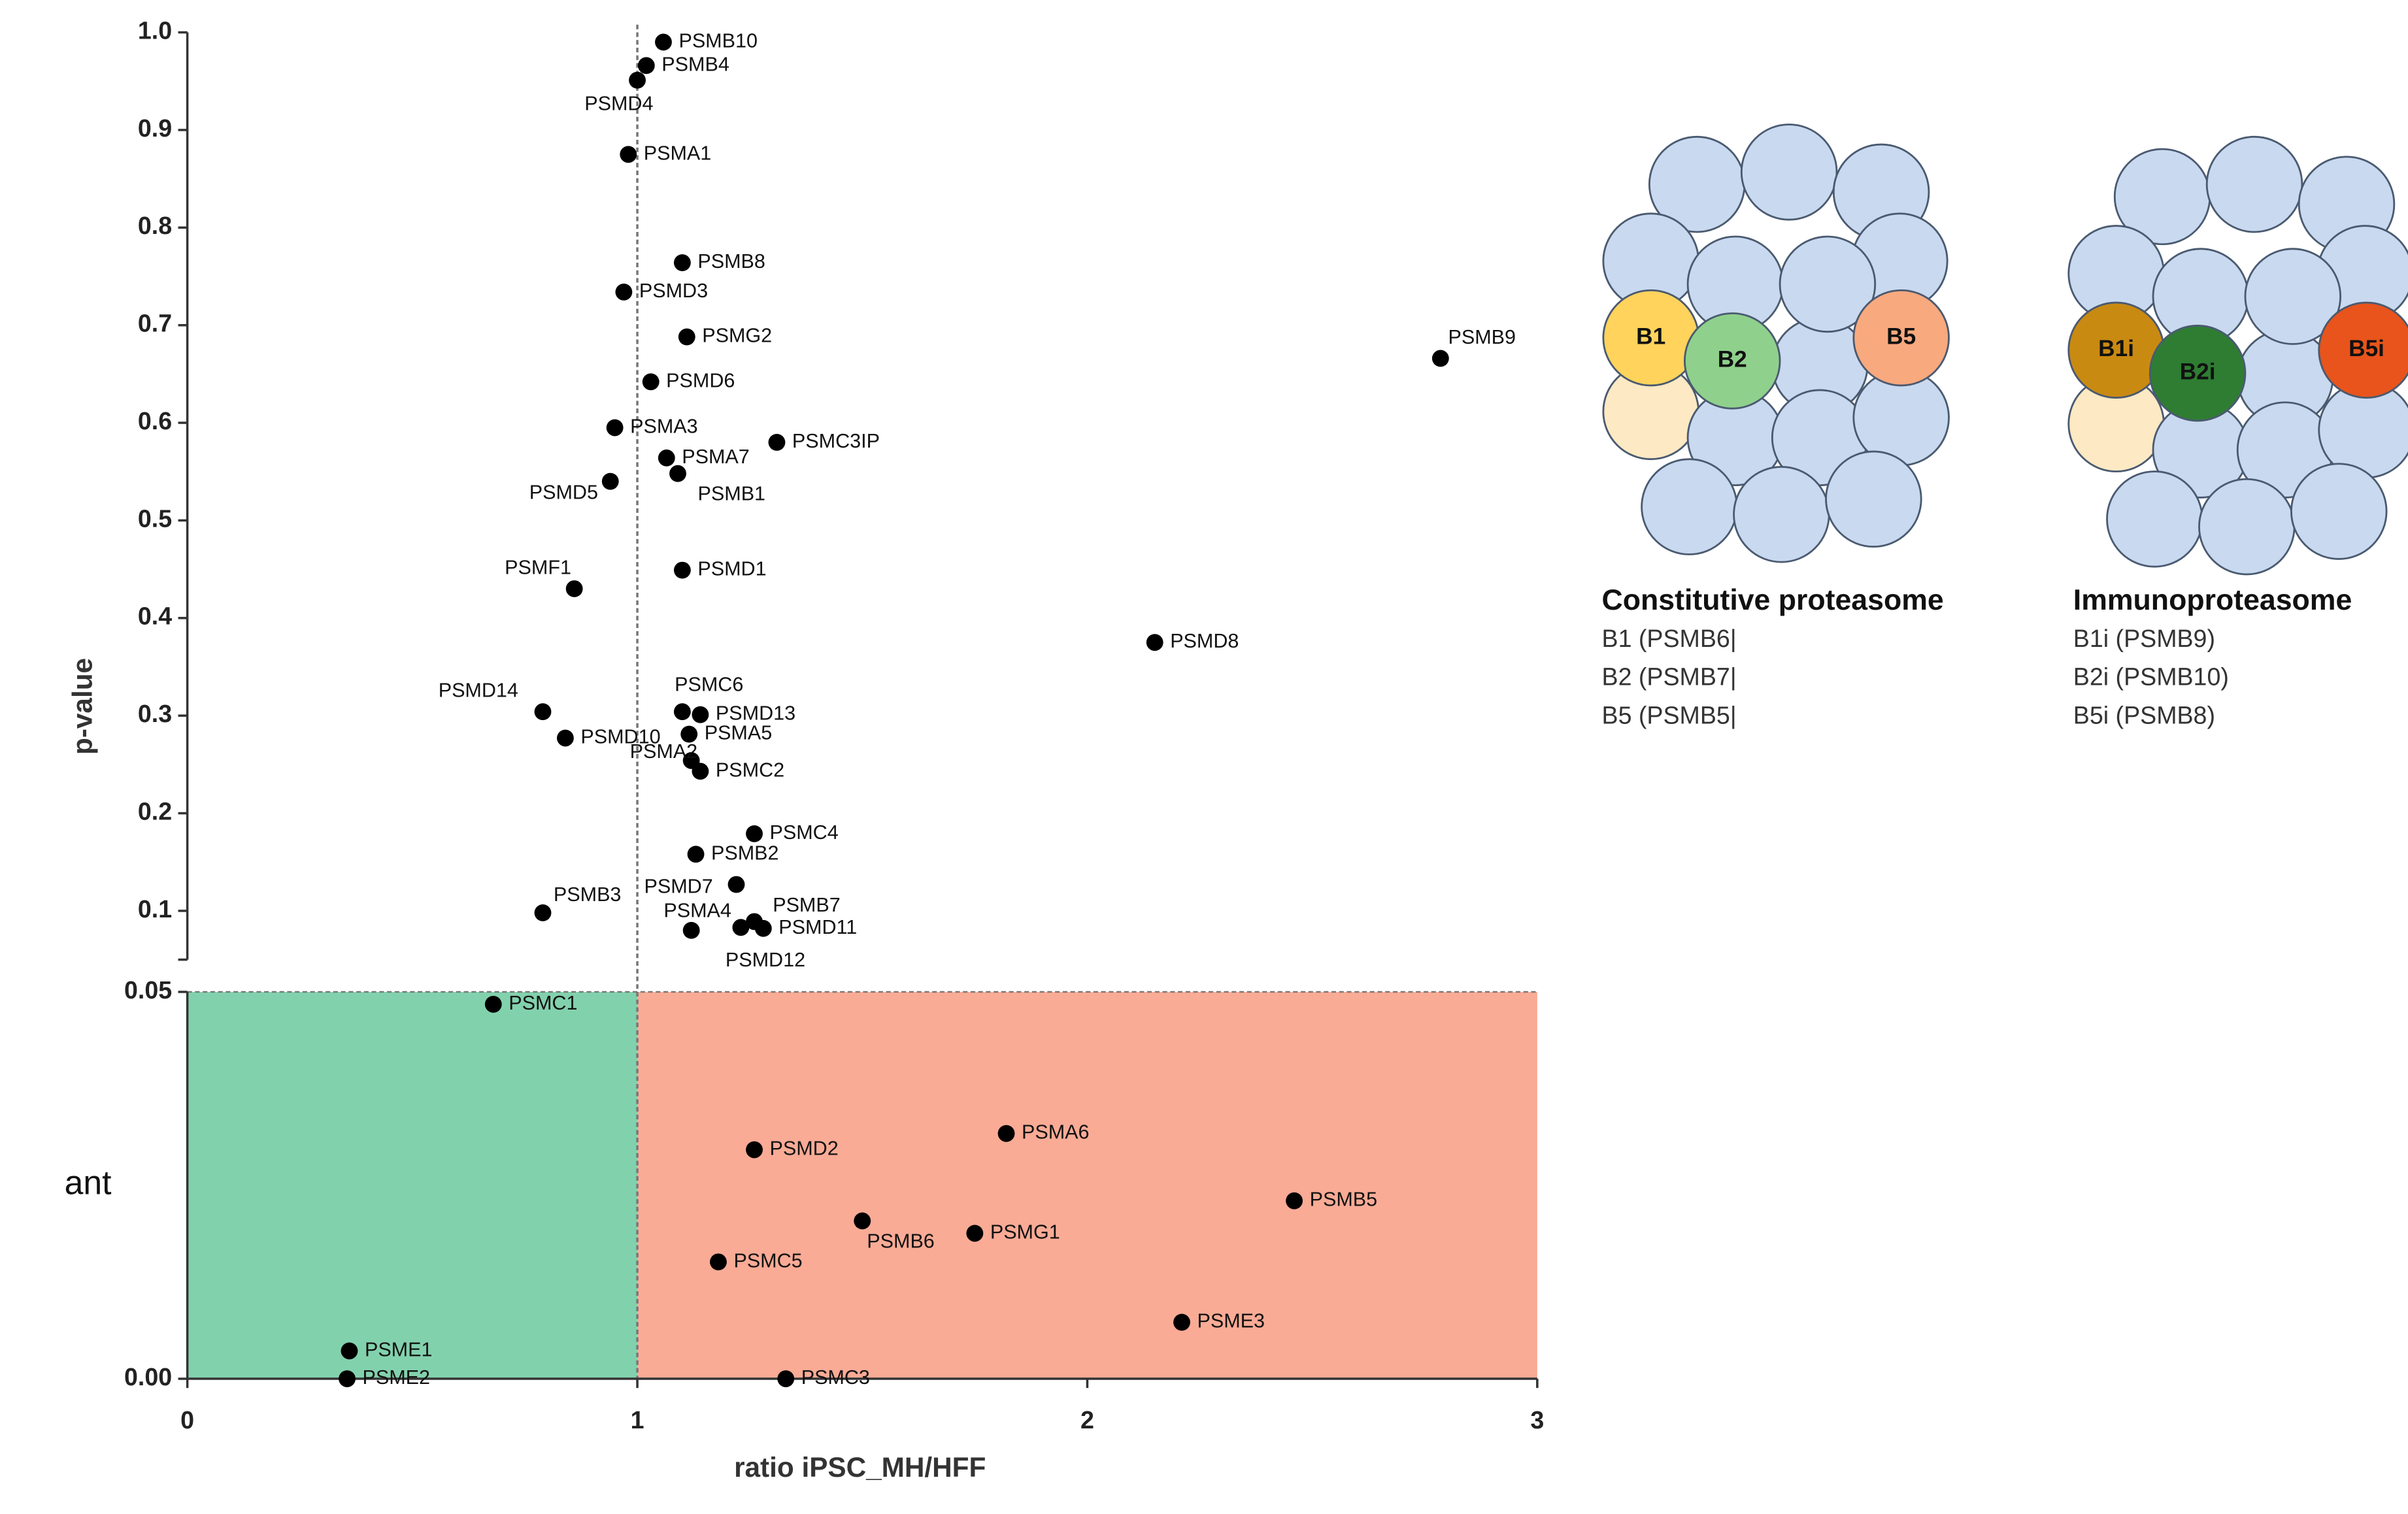  What do you see at coordinates (1087, 1420) in the screenshot?
I see `x-tick-label: 2` at bounding box center [1087, 1420].